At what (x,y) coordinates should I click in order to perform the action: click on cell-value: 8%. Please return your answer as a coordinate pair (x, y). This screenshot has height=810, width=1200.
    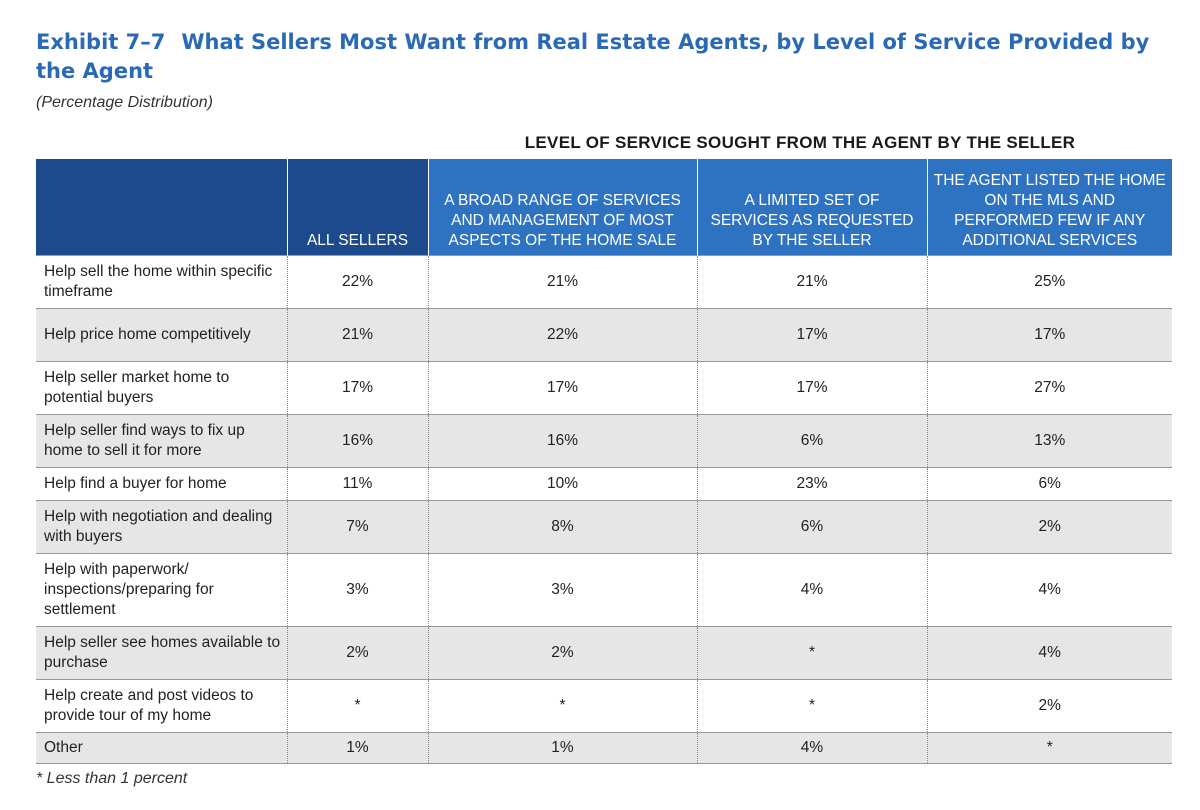
    Looking at the image, I should click on (563, 527).